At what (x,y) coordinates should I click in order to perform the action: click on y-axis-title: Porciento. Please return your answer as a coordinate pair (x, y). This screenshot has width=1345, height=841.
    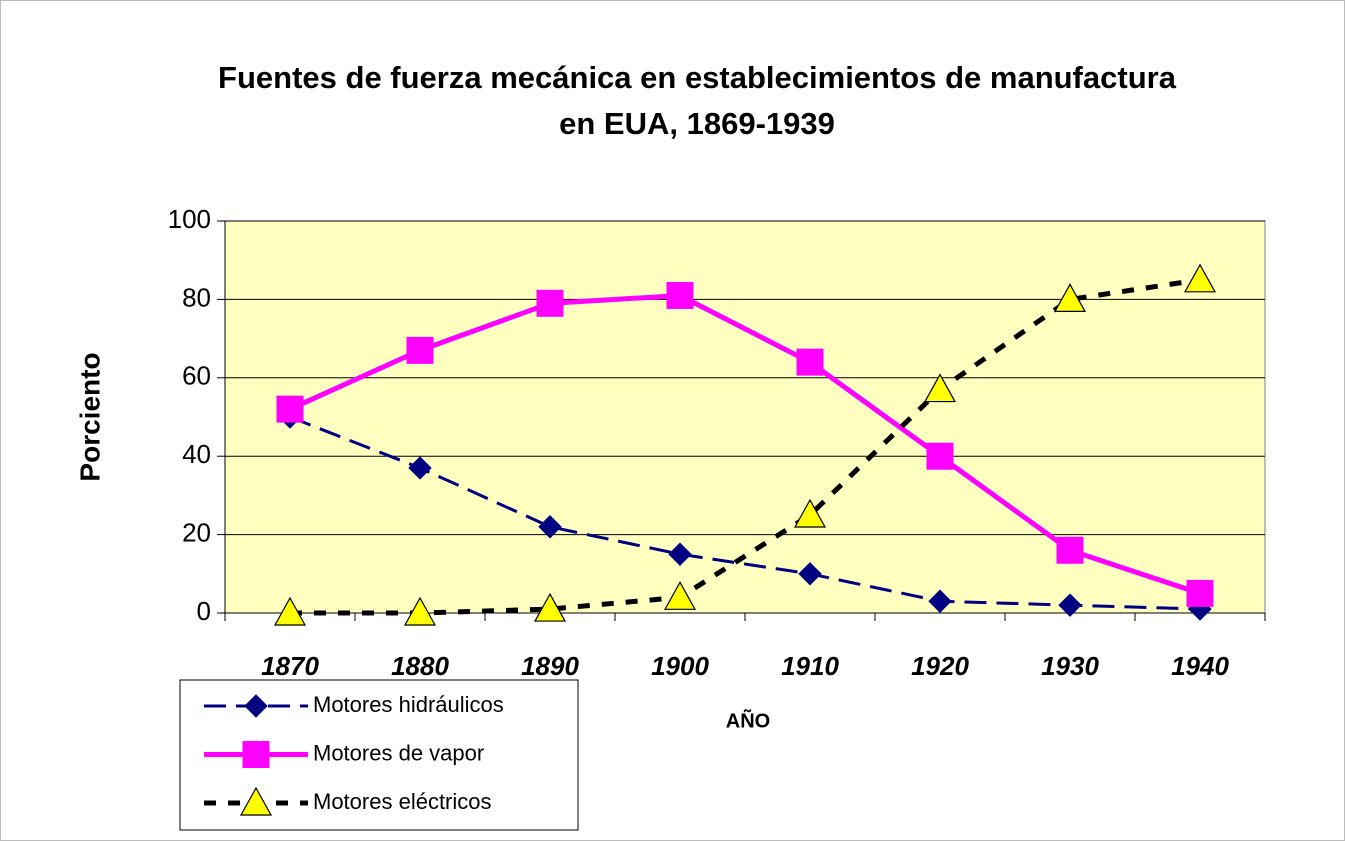
    Looking at the image, I should click on (89, 416).